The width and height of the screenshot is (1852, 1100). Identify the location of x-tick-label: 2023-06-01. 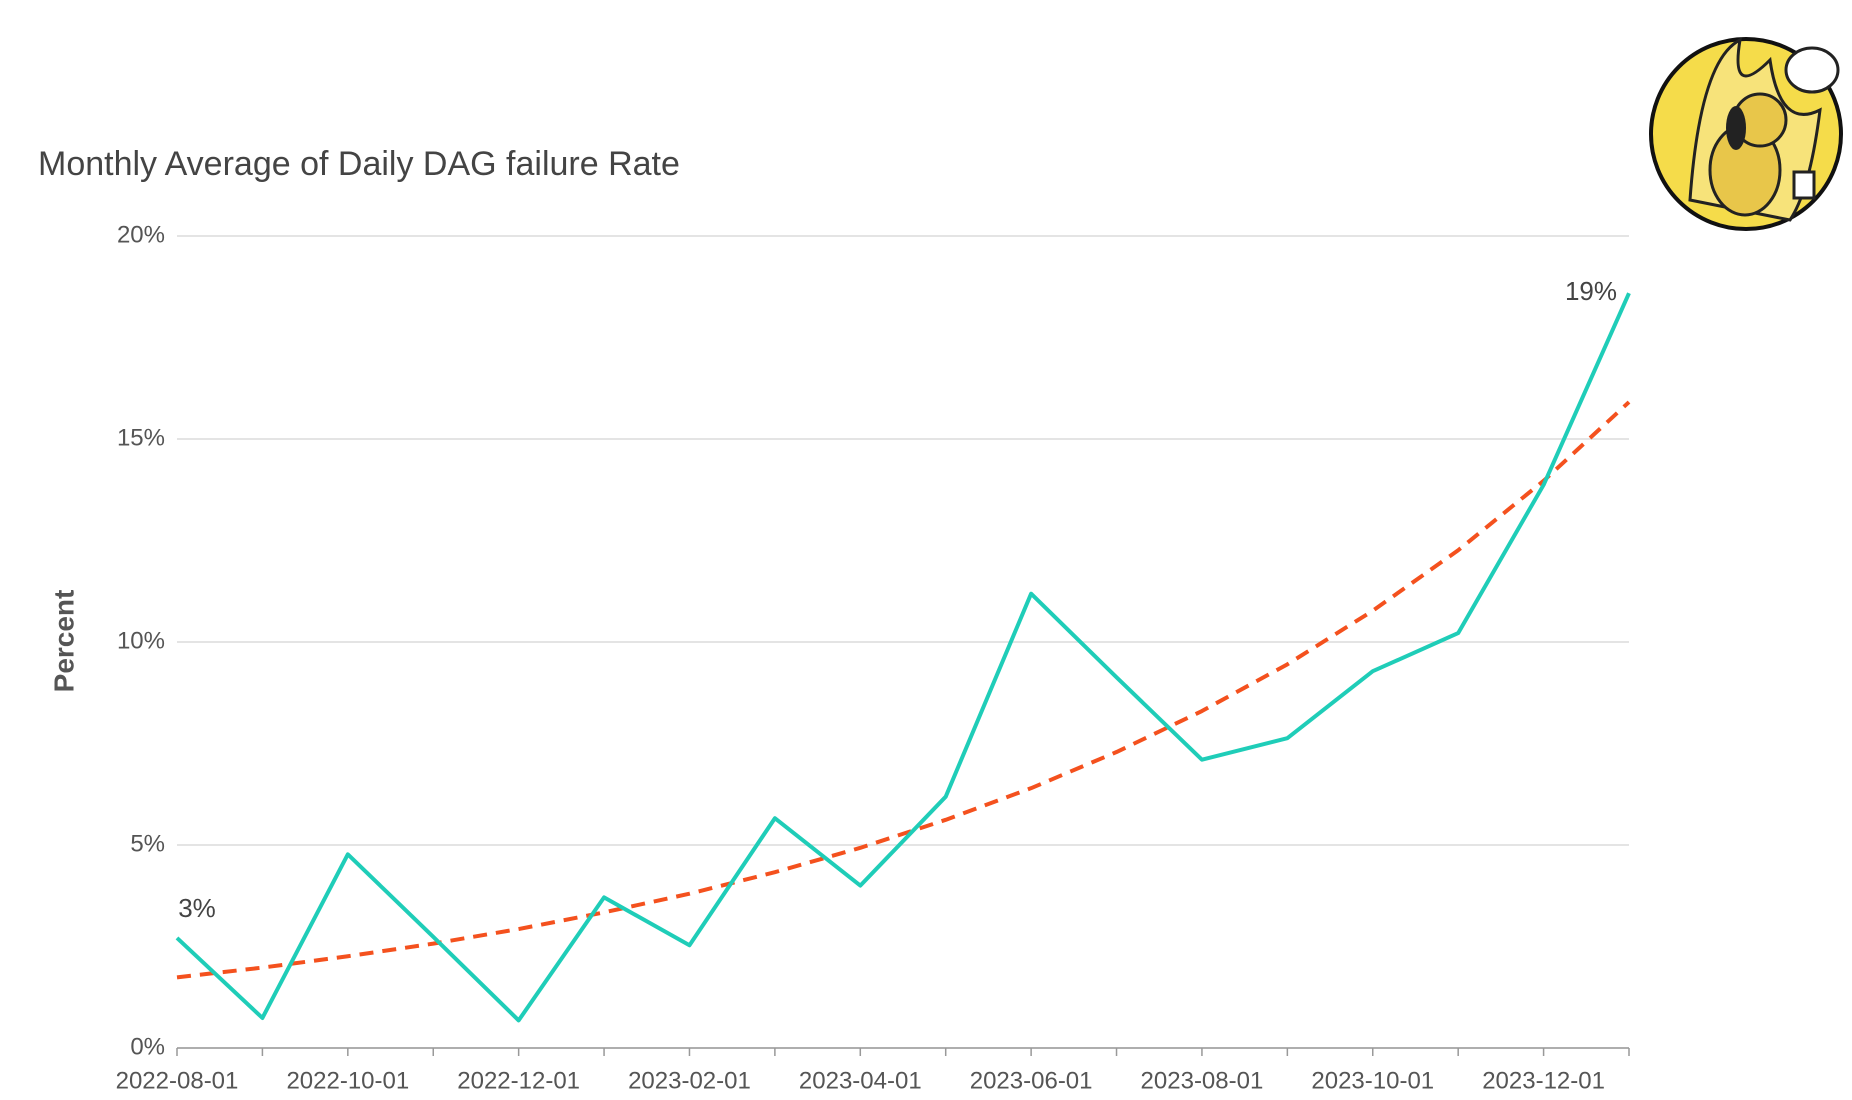
(1031, 1080).